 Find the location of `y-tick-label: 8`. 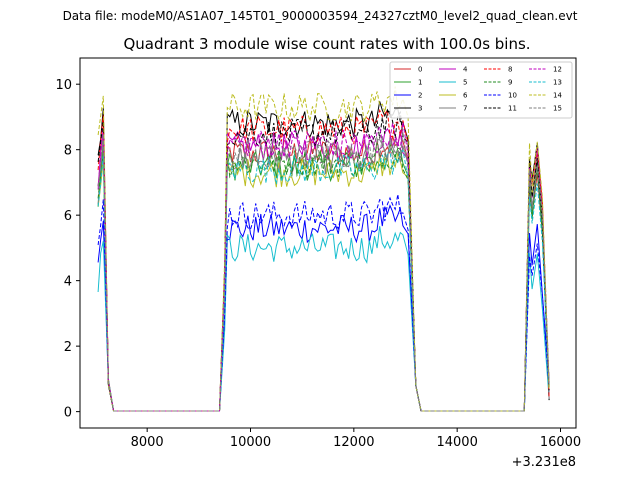

y-tick-label: 8 is located at coordinates (68, 151).